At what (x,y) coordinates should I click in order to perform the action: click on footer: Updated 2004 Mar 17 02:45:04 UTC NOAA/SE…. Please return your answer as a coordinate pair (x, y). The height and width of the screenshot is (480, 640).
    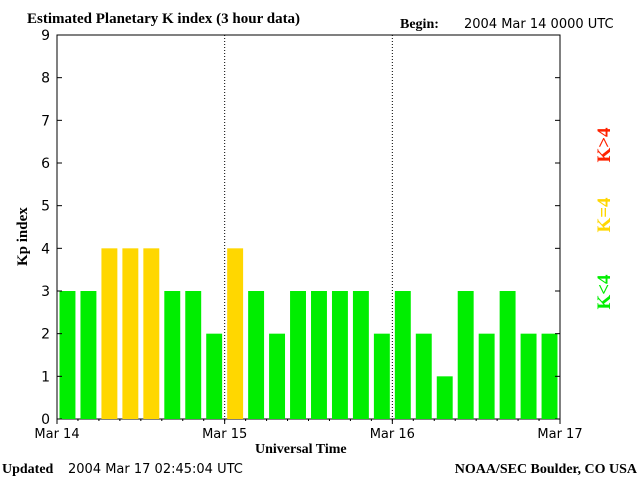
    Looking at the image, I should click on (320, 469).